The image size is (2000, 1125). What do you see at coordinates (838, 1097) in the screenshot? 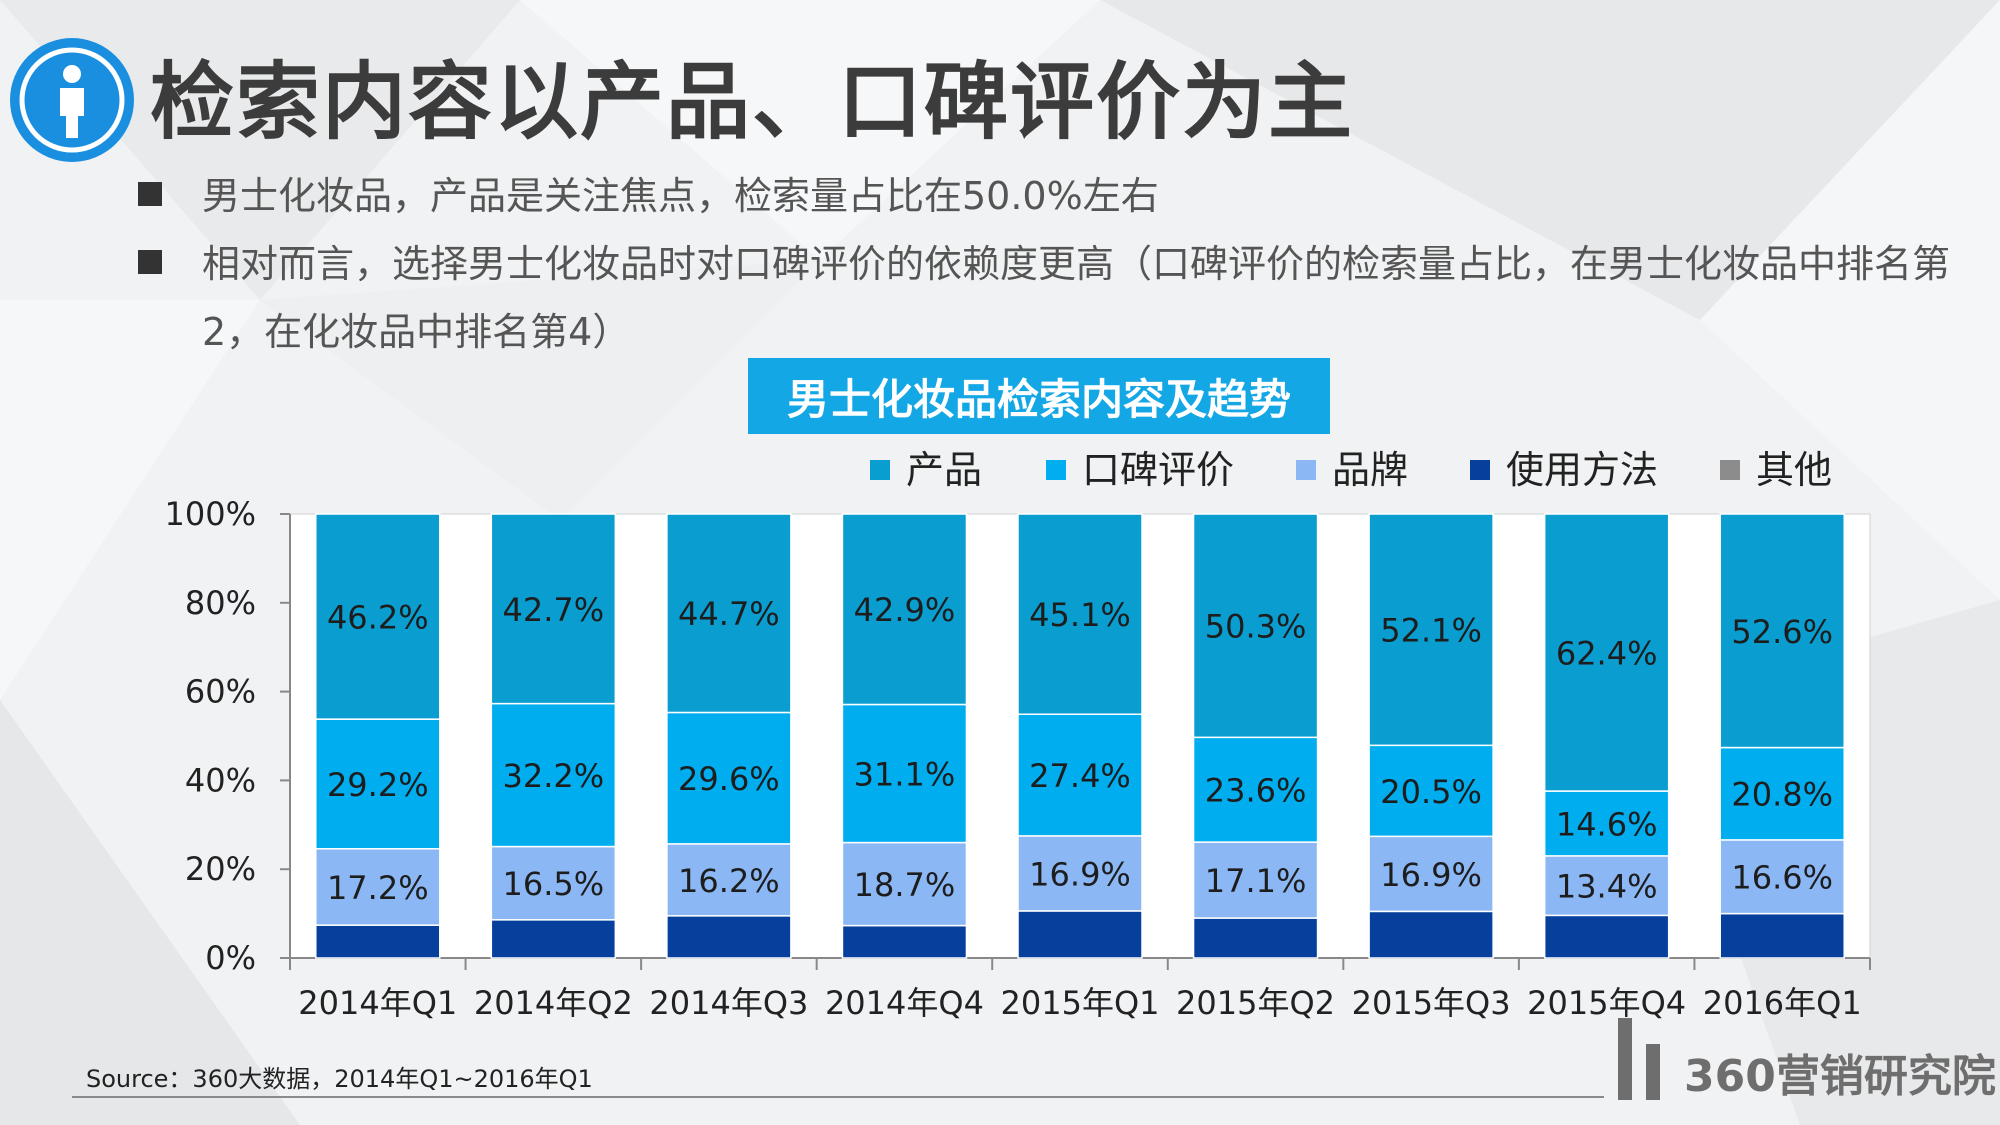
I see `footer-divider` at bounding box center [838, 1097].